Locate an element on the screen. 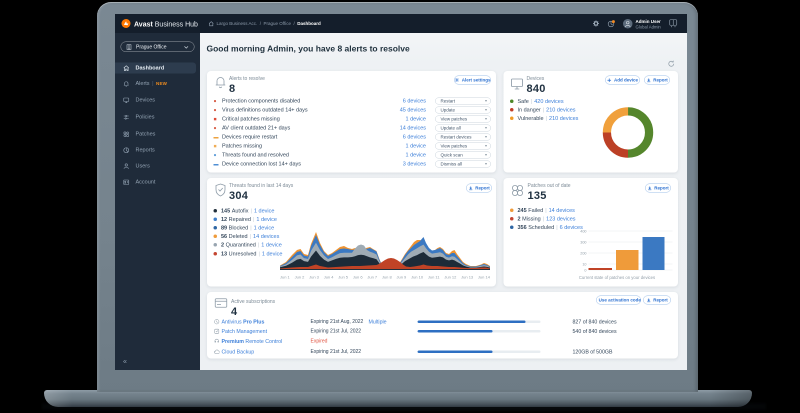 The width and height of the screenshot is (800, 413). svg-text: 400 is located at coordinates (583, 232).